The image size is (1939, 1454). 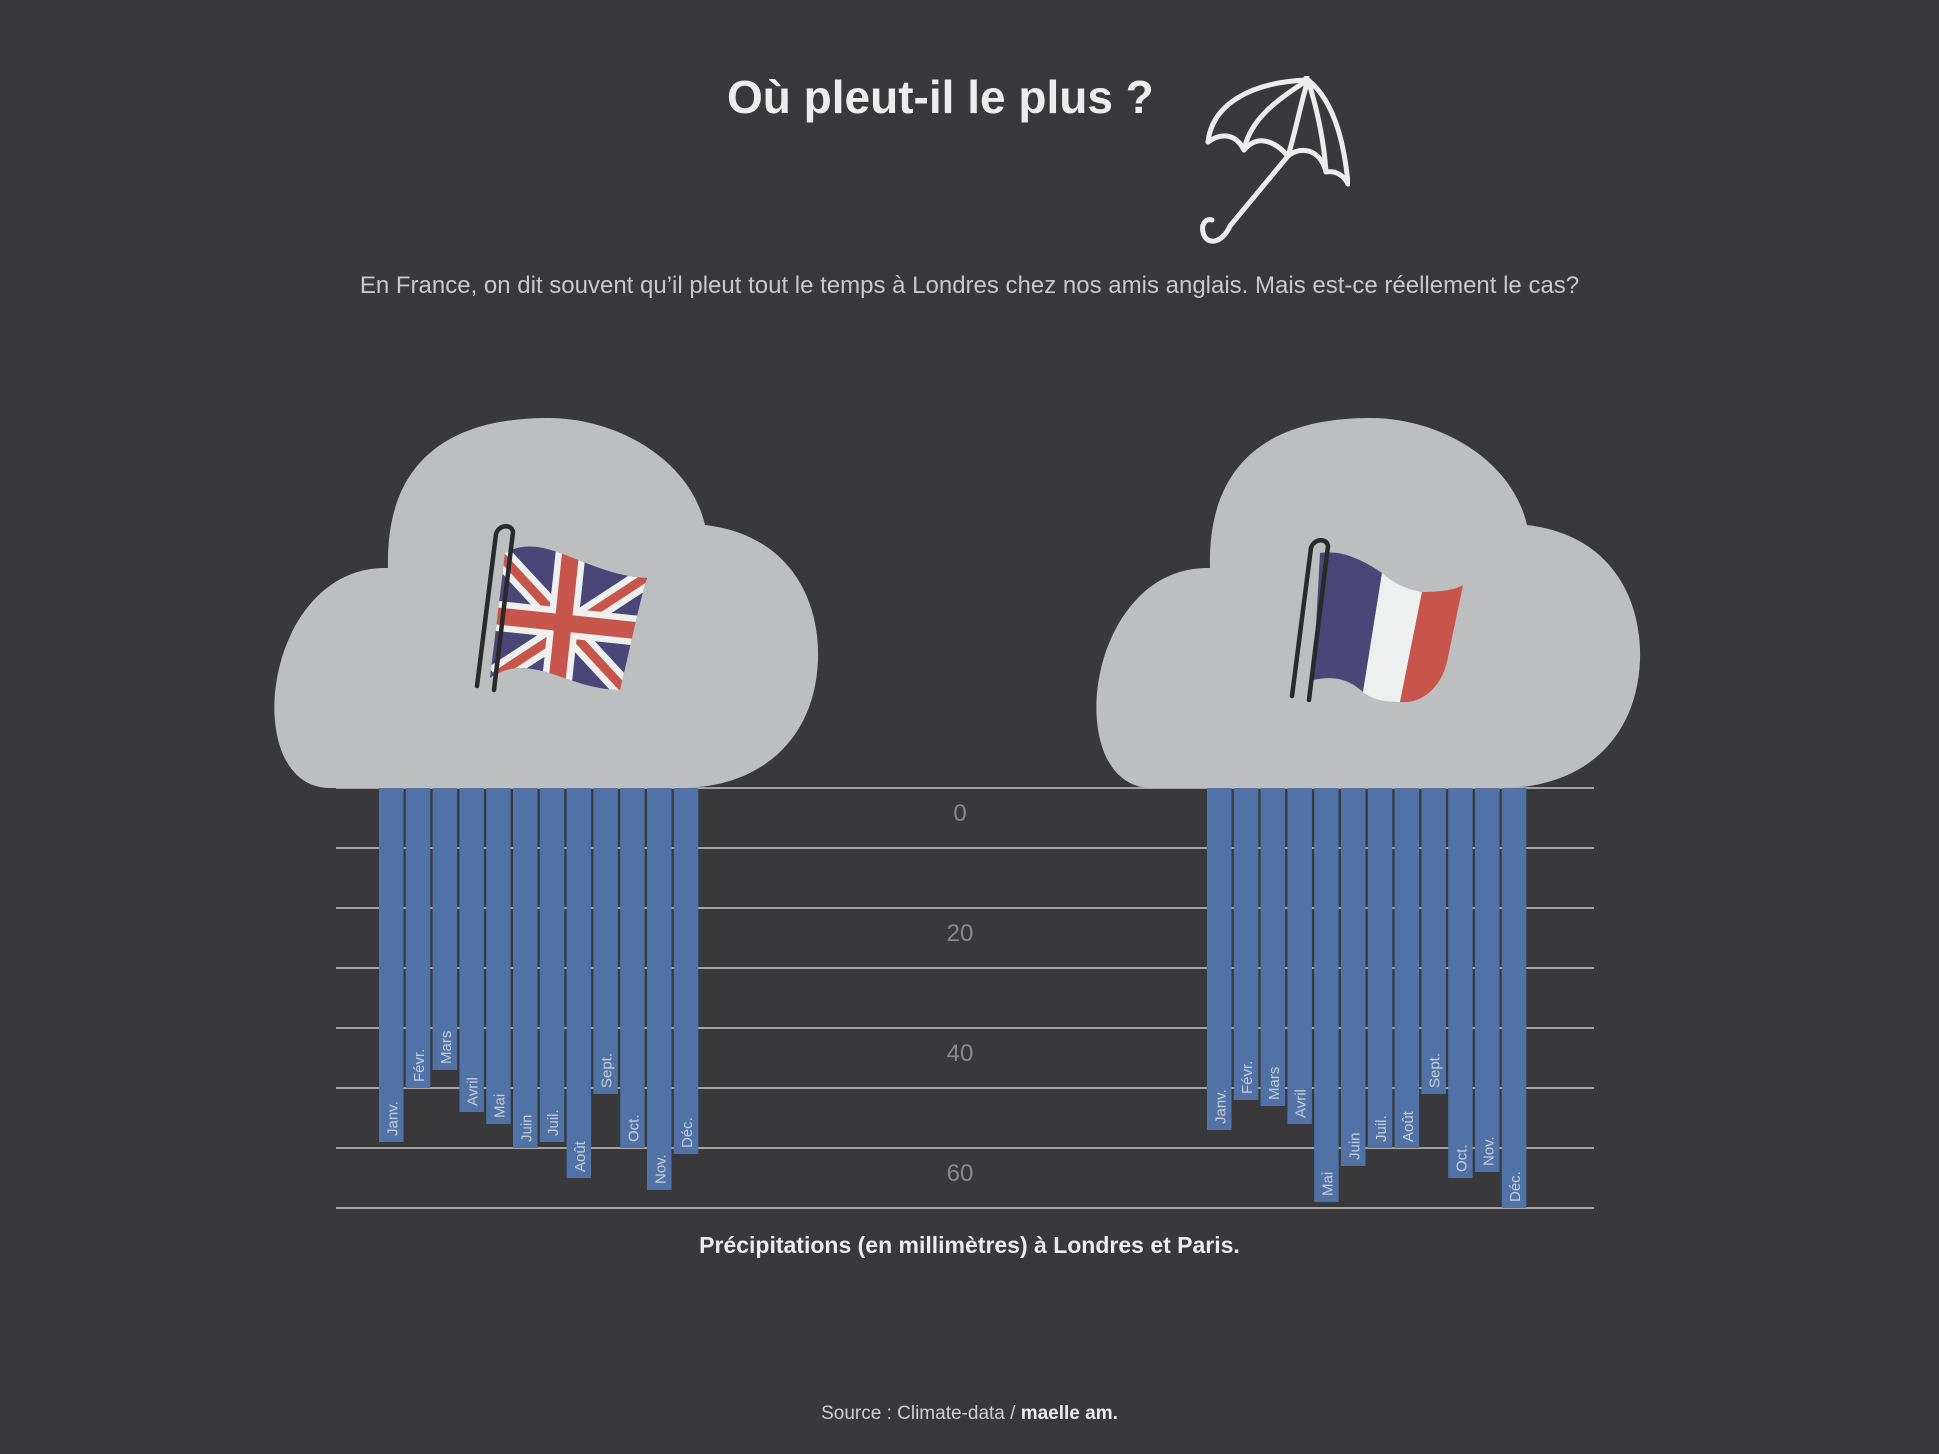 What do you see at coordinates (960, 1053) in the screenshot?
I see `y-tick-label: 40` at bounding box center [960, 1053].